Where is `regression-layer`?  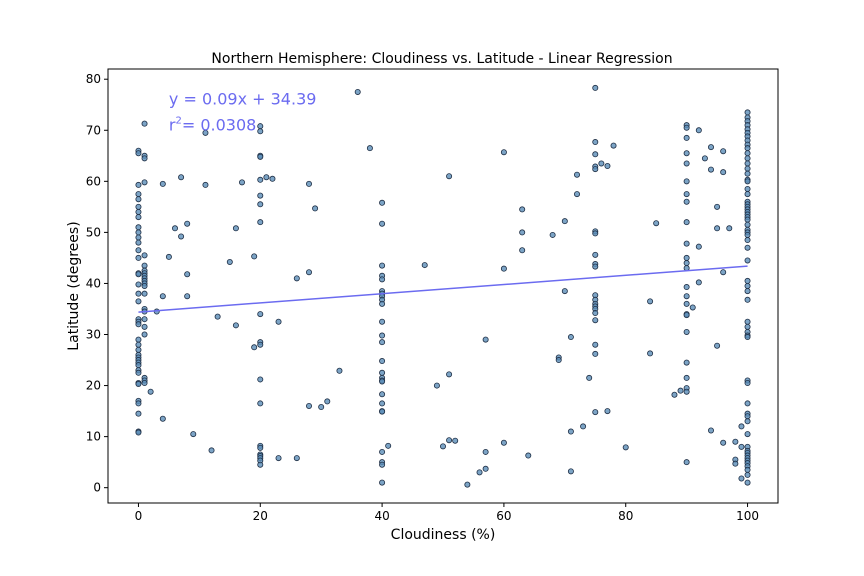
regression-layer is located at coordinates (443, 289).